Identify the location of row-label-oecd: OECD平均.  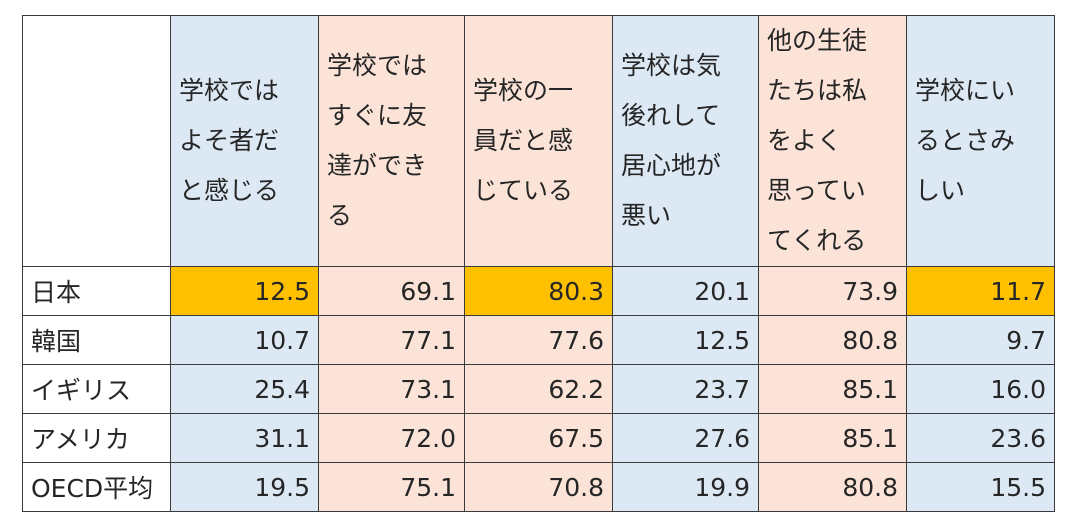
(96, 487).